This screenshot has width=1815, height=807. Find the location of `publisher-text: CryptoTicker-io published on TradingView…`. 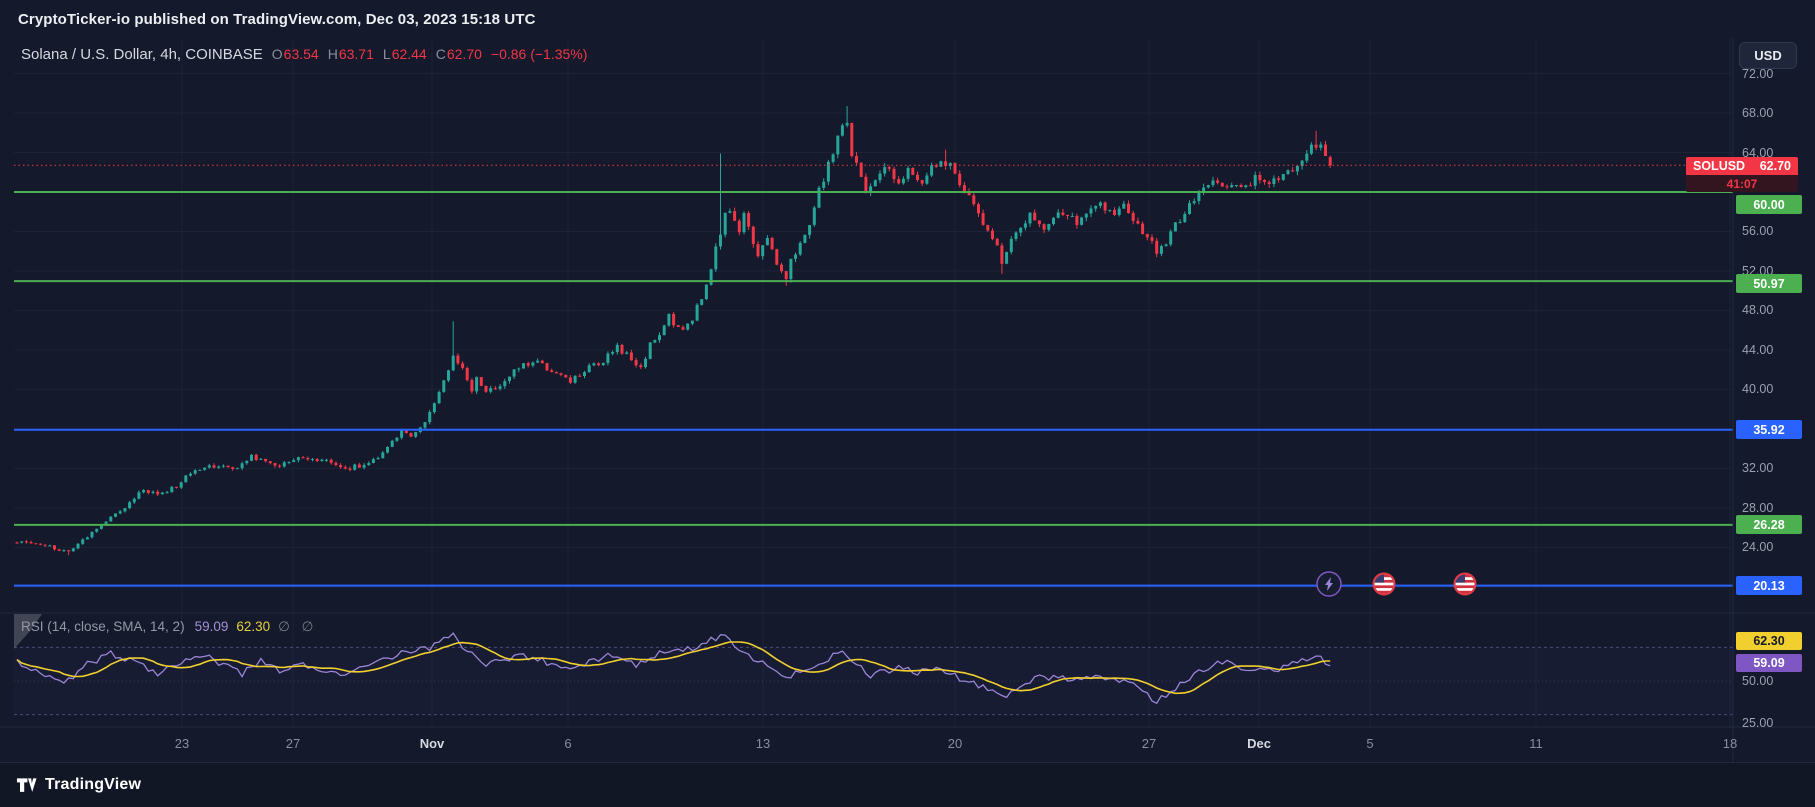

publisher-text: CryptoTicker-io published on TradingView… is located at coordinates (277, 19).